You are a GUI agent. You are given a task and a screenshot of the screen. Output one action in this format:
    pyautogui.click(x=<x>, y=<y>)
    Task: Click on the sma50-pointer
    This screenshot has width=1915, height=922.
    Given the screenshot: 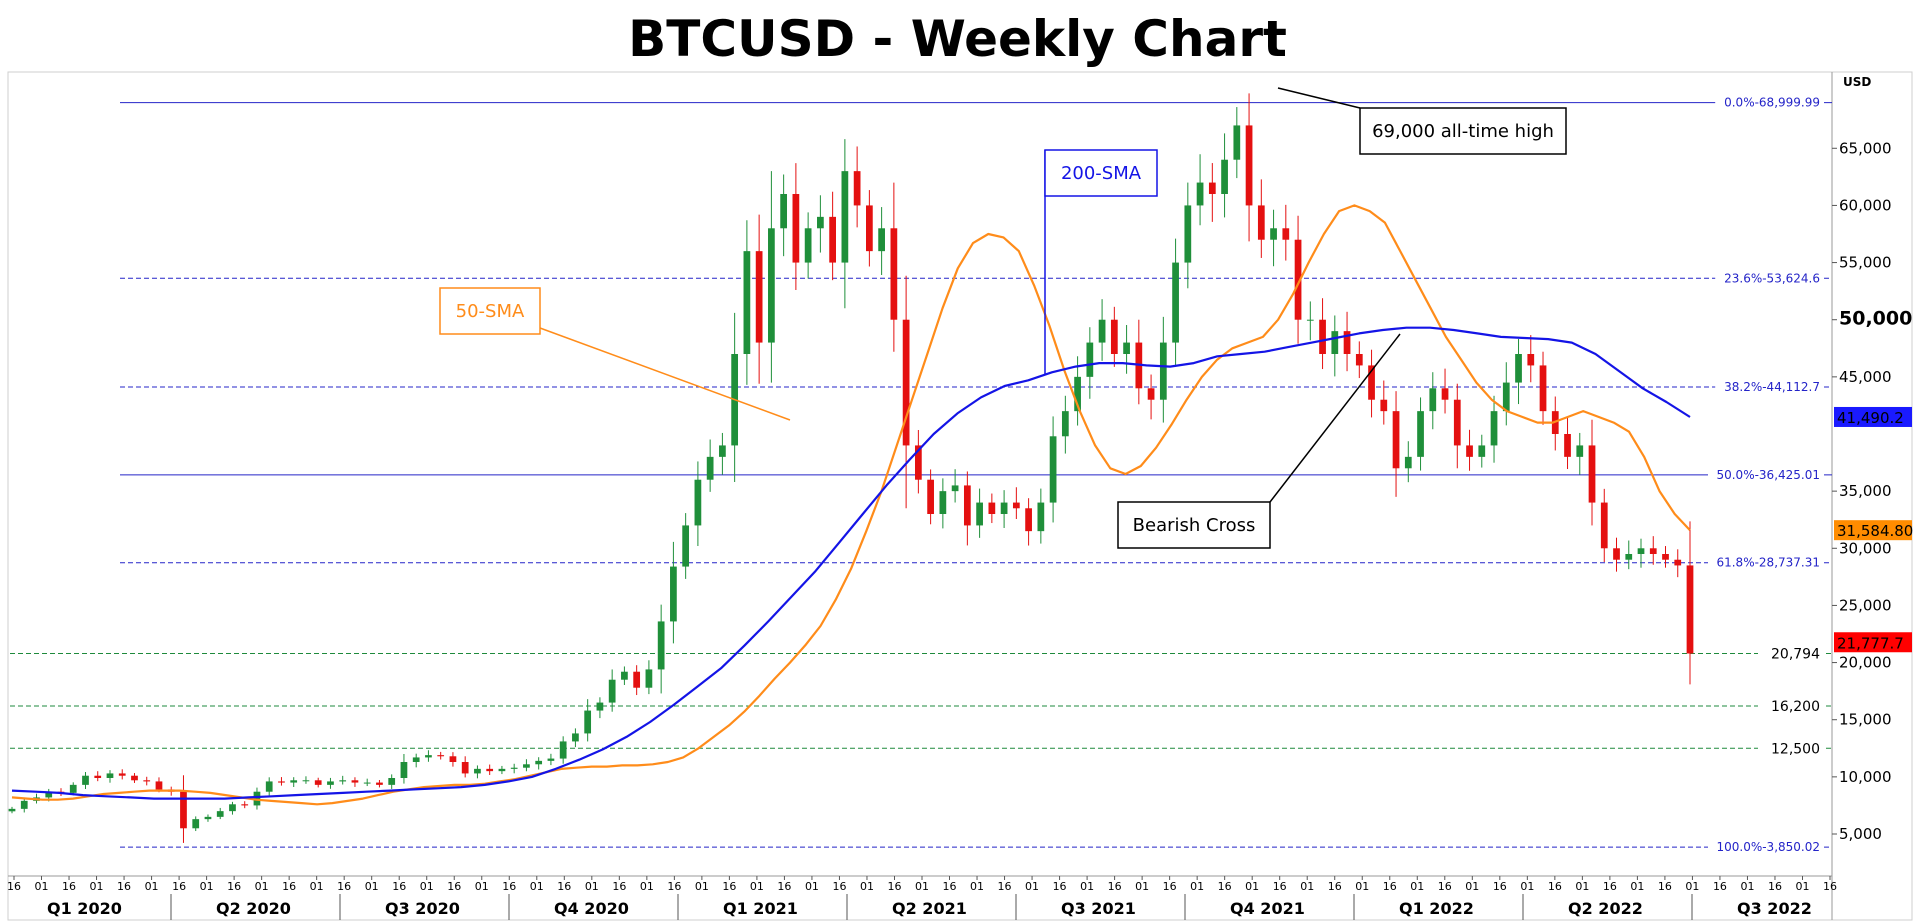 What is the action you would take?
    pyautogui.click(x=665, y=374)
    